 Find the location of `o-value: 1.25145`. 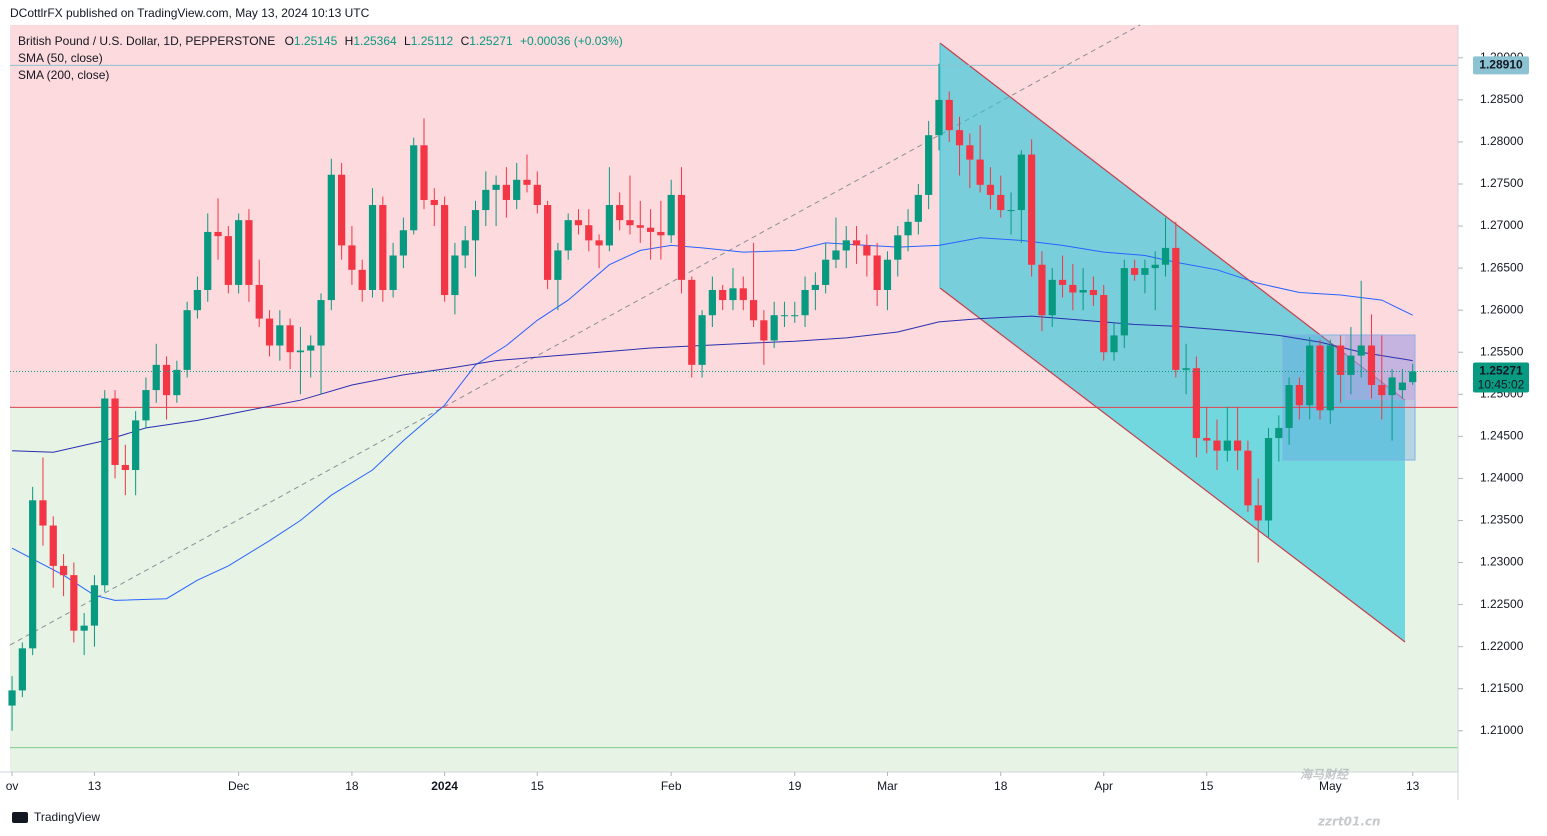

o-value: 1.25145 is located at coordinates (316, 41).